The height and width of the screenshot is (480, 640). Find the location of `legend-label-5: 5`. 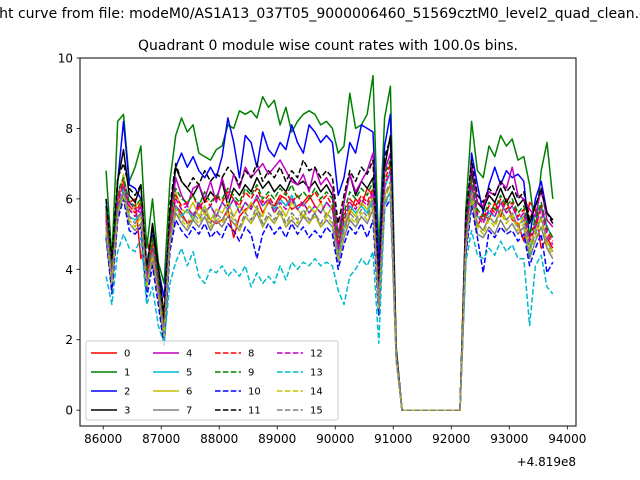

legend-label-5: 5 is located at coordinates (189, 373).